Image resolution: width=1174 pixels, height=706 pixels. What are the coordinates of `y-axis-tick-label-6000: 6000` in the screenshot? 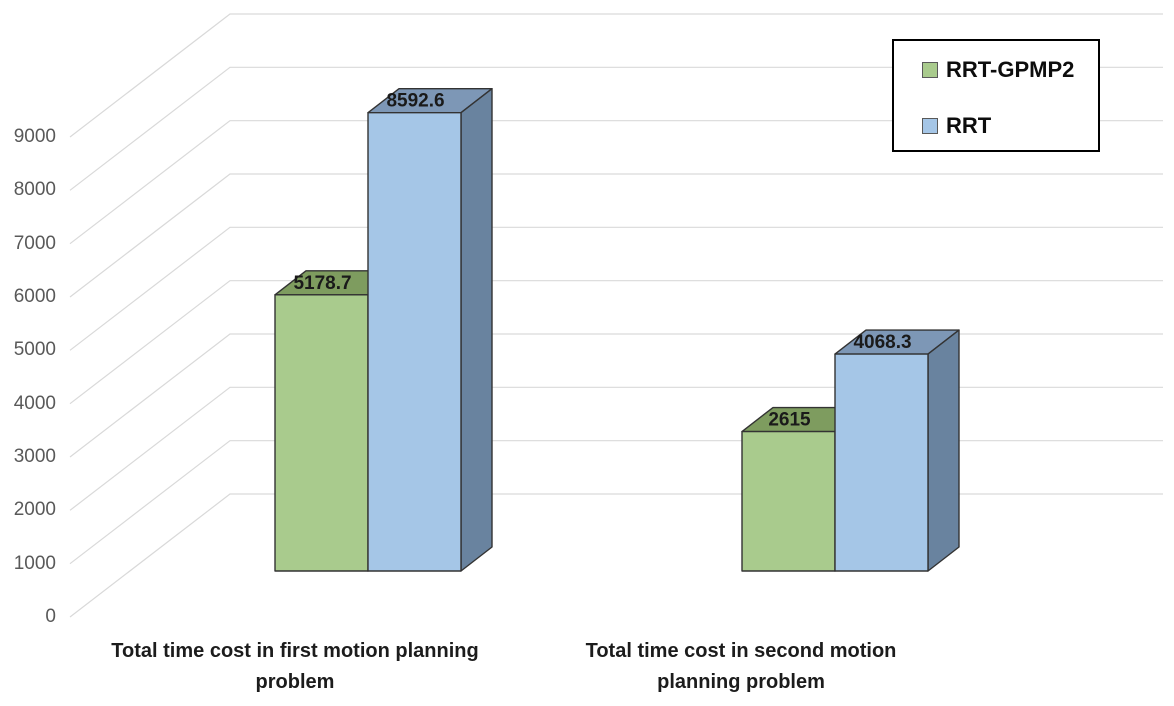 It's located at (34, 296).